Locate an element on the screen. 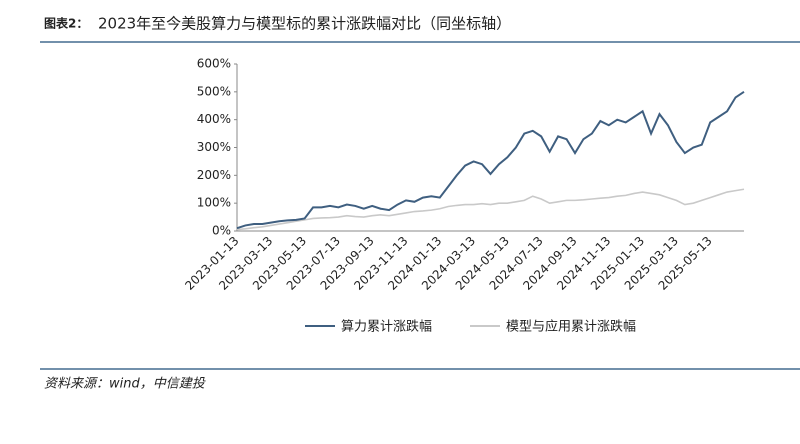 Image resolution: width=800 pixels, height=444 pixels. y-tick-label: 200% is located at coordinates (214, 175).